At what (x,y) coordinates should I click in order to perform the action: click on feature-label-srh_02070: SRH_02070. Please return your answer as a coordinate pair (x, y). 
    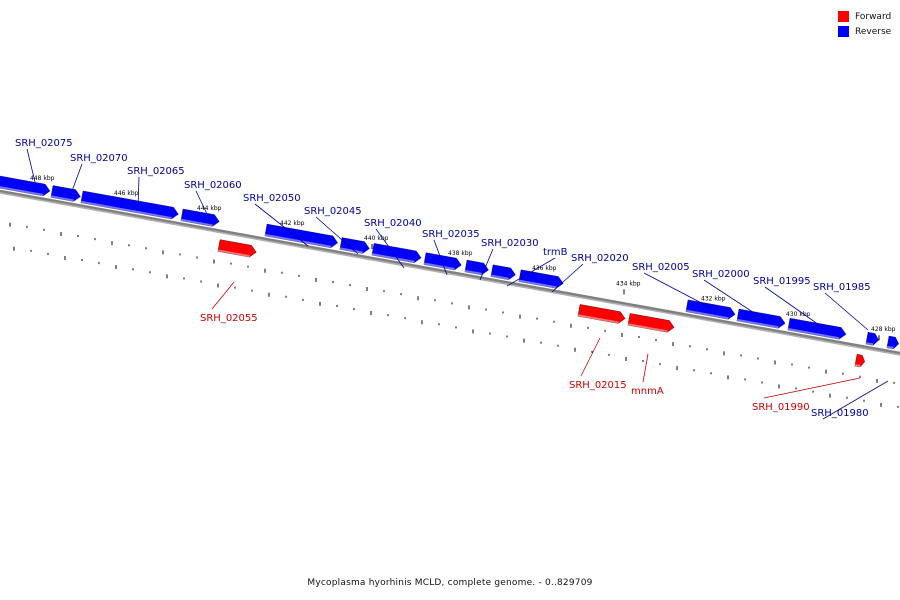
    Looking at the image, I should click on (99, 158).